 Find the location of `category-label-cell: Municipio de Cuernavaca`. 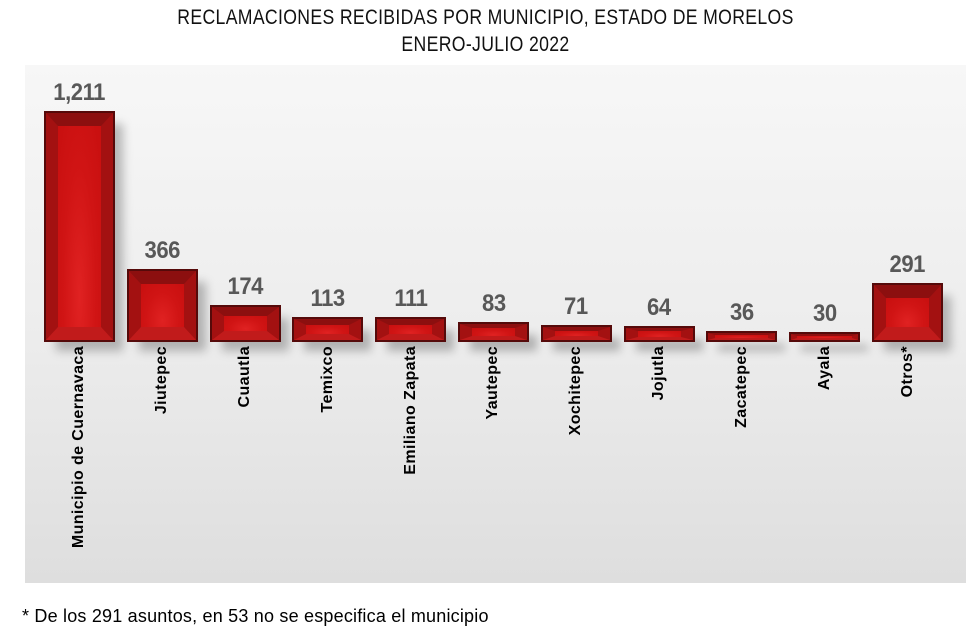

category-label-cell: Municipio de Cuernavaca is located at coordinates (79, 461).